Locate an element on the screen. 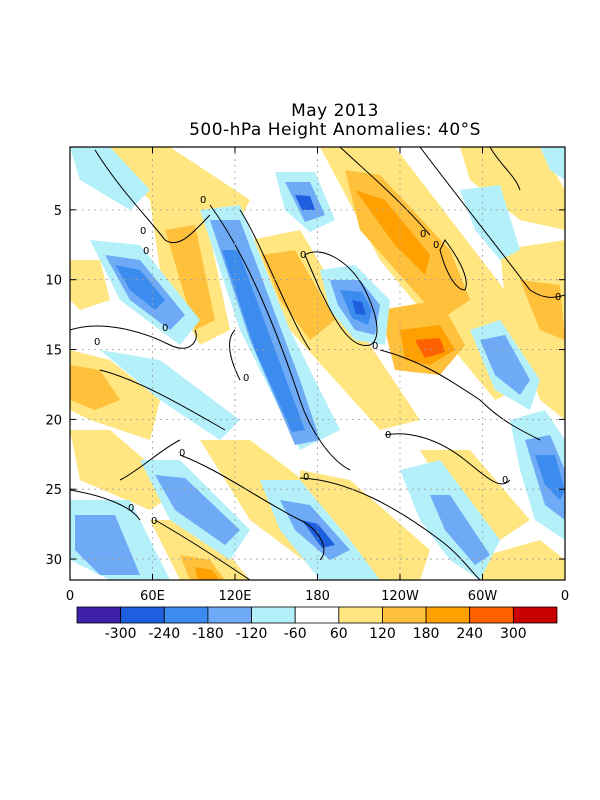 This screenshot has width=600, height=800. colorbar-label: 300 is located at coordinates (513, 634).